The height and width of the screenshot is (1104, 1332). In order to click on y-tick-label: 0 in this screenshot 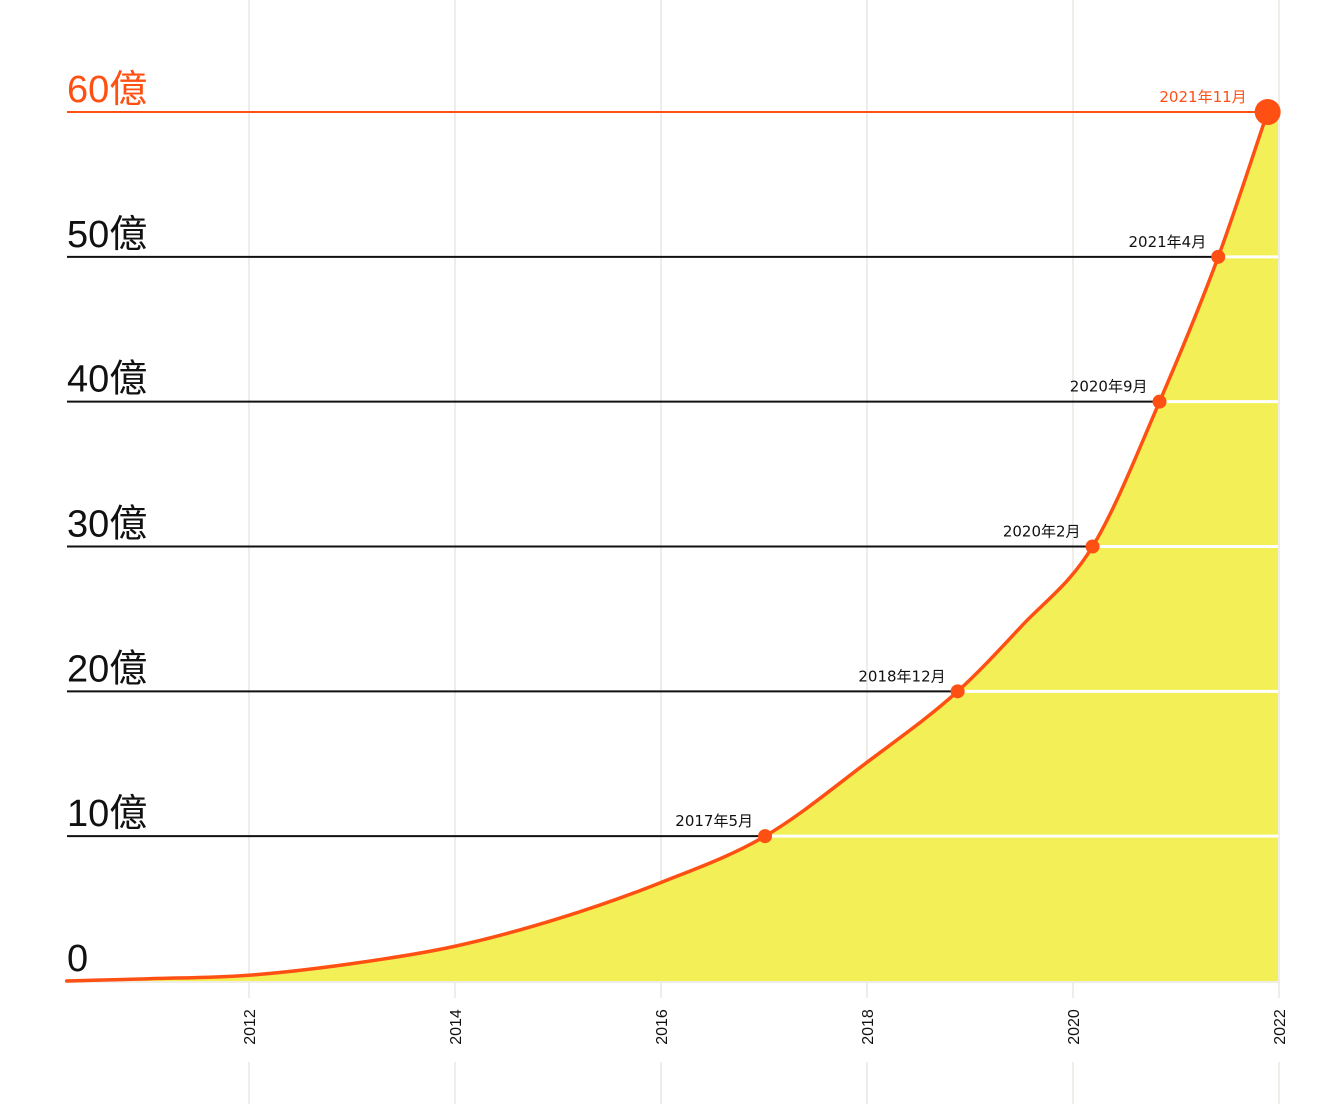, I will do `click(77, 959)`.